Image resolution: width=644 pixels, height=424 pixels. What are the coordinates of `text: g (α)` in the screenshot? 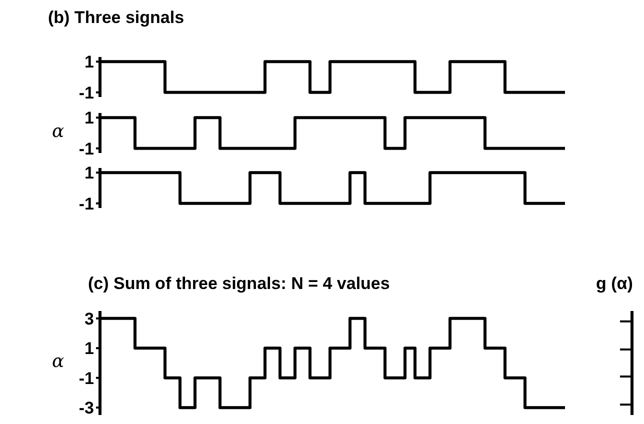 It's located at (614, 284).